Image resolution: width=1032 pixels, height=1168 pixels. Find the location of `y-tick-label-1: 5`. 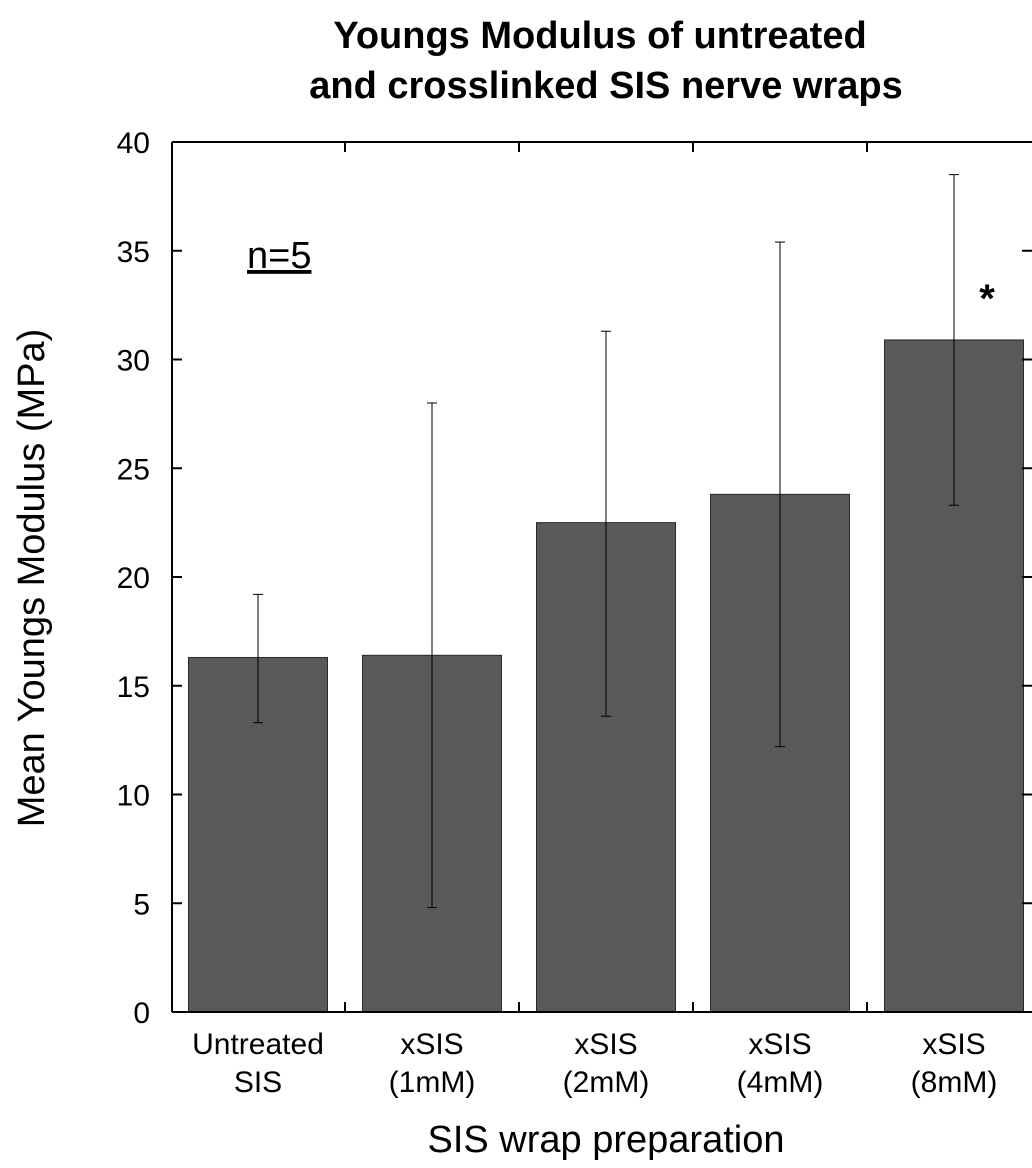

y-tick-label-1: 5 is located at coordinates (141, 904).